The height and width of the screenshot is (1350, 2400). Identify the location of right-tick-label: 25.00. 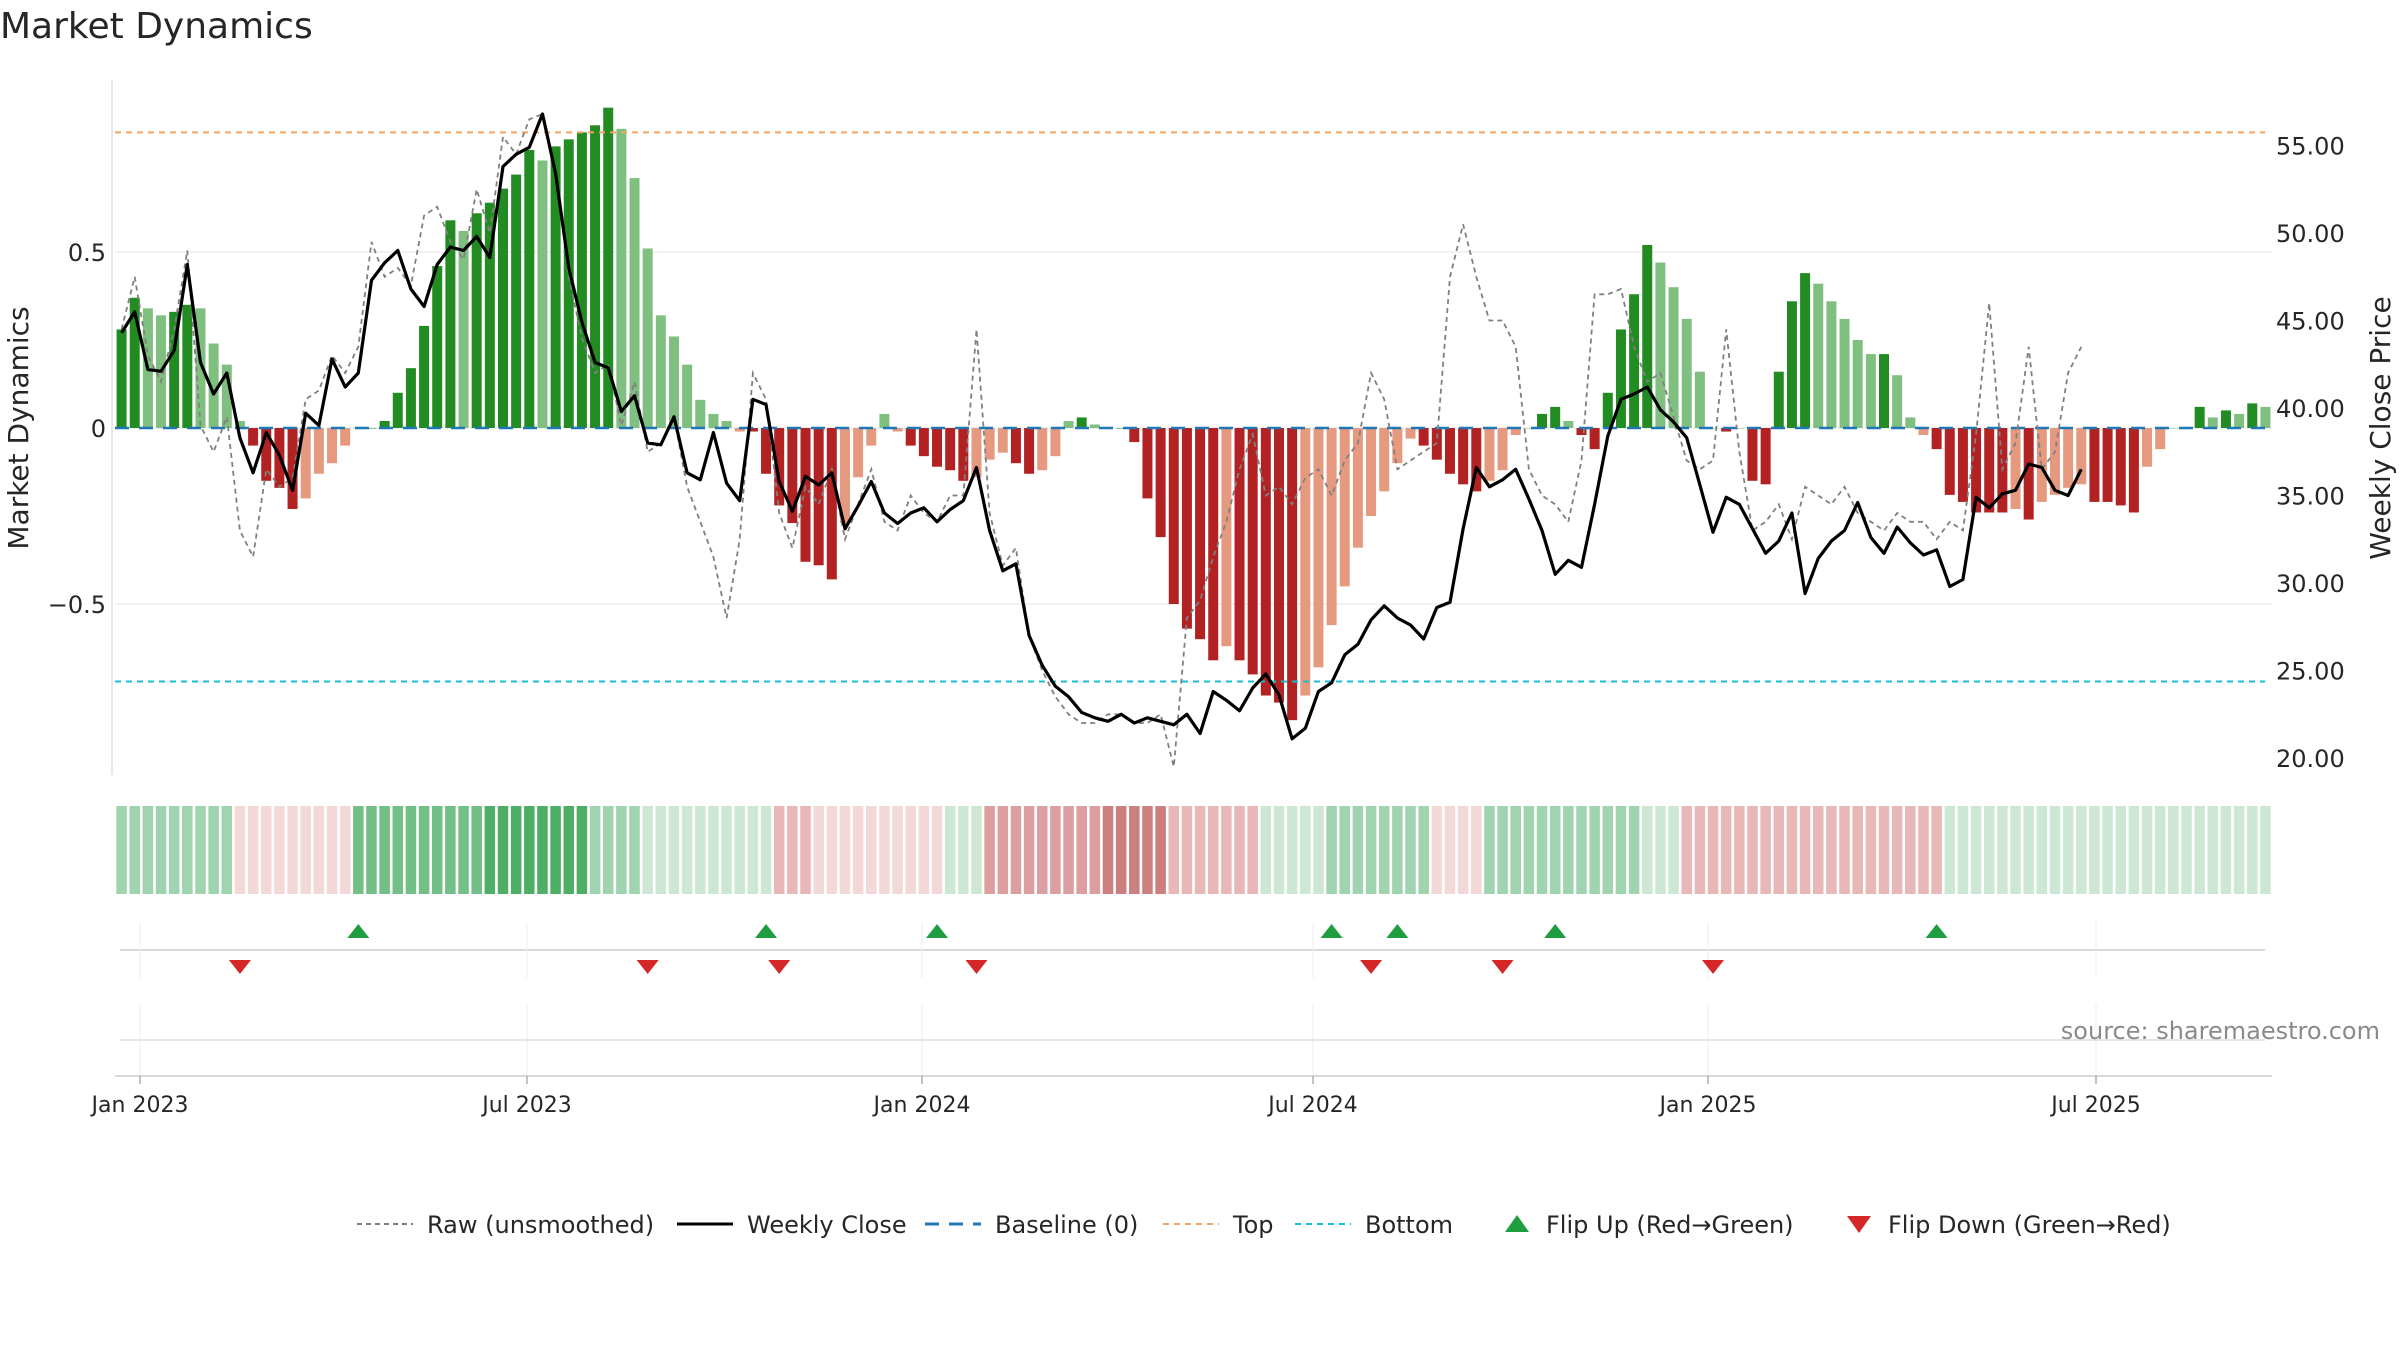
(2310, 672).